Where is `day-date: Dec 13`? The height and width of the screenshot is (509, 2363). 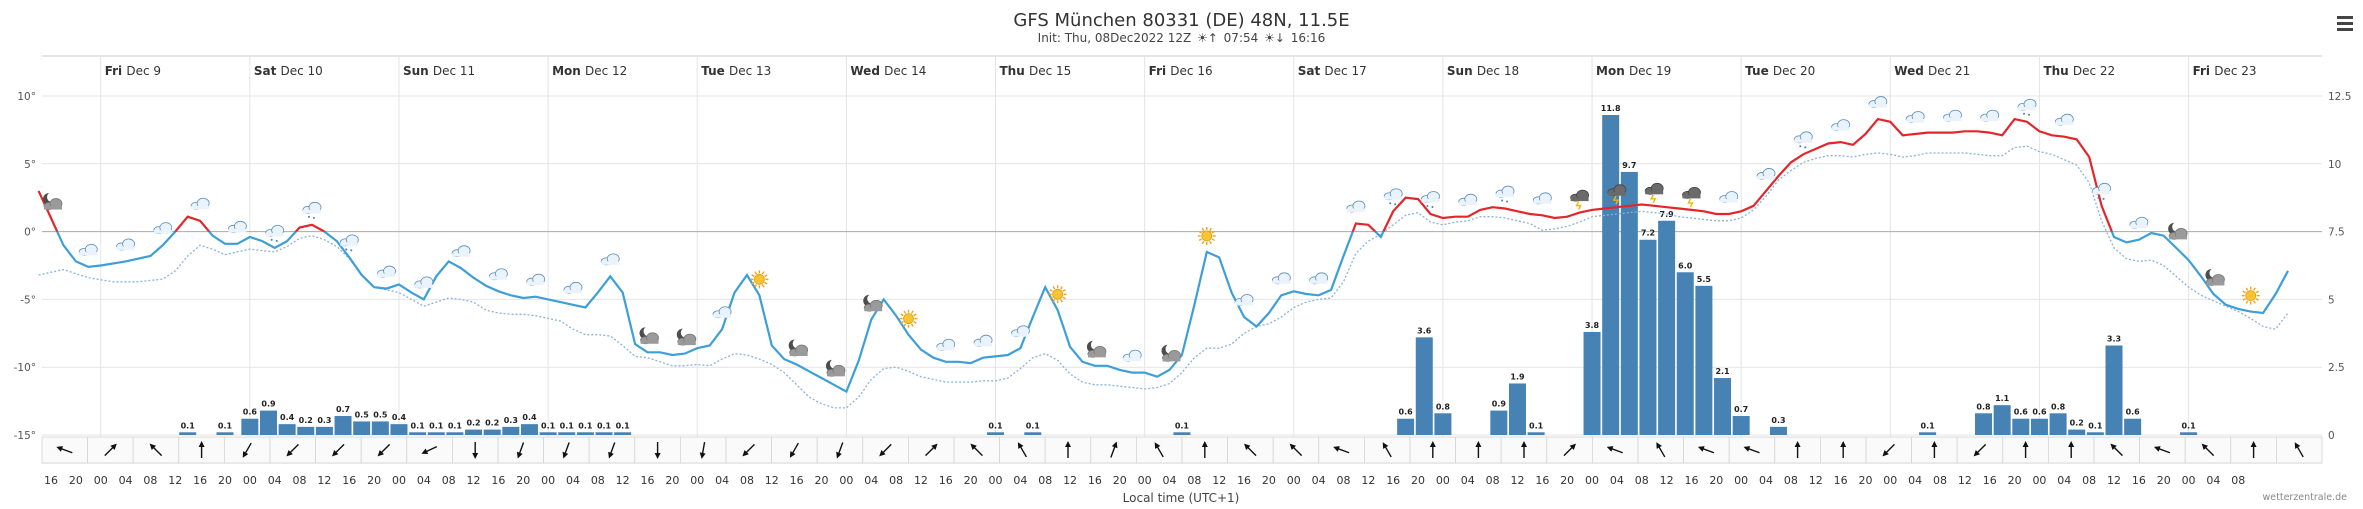
day-date: Dec 13 is located at coordinates (750, 71).